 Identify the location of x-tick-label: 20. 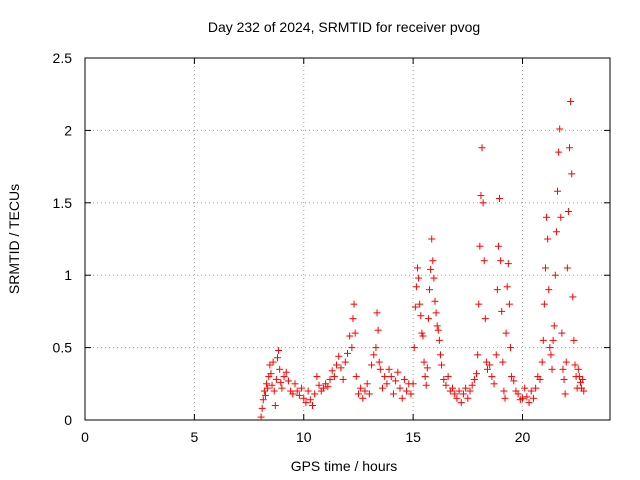
(523, 437).